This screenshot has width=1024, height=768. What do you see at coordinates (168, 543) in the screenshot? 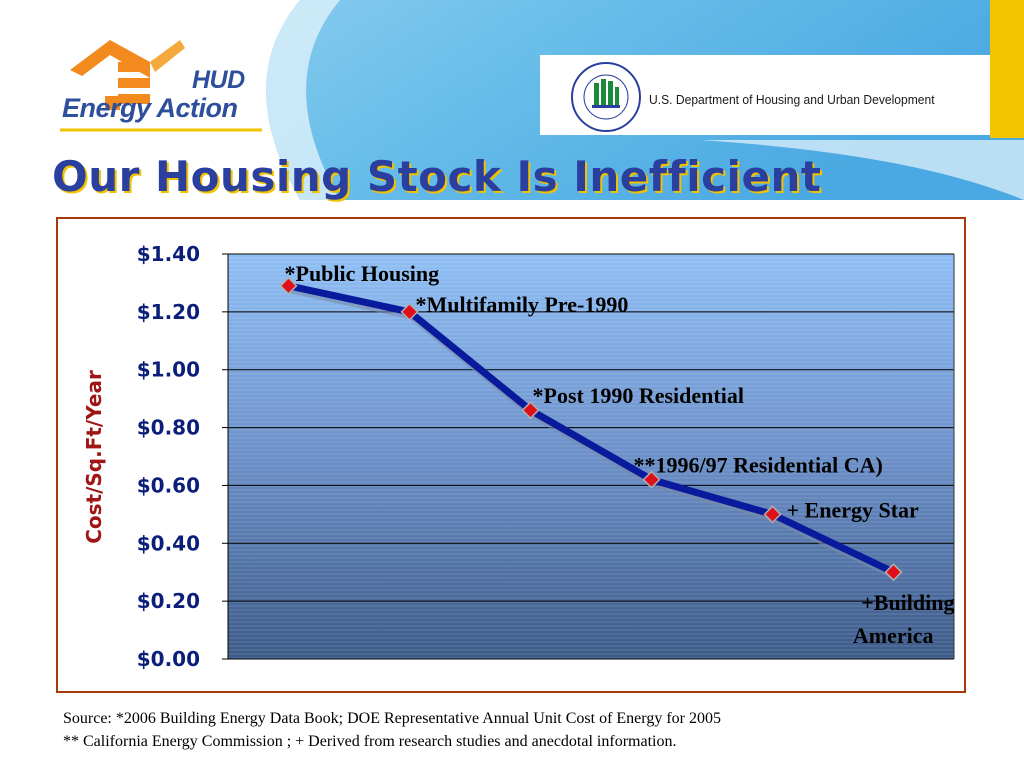
I see `y-tick-label: $0.40` at bounding box center [168, 543].